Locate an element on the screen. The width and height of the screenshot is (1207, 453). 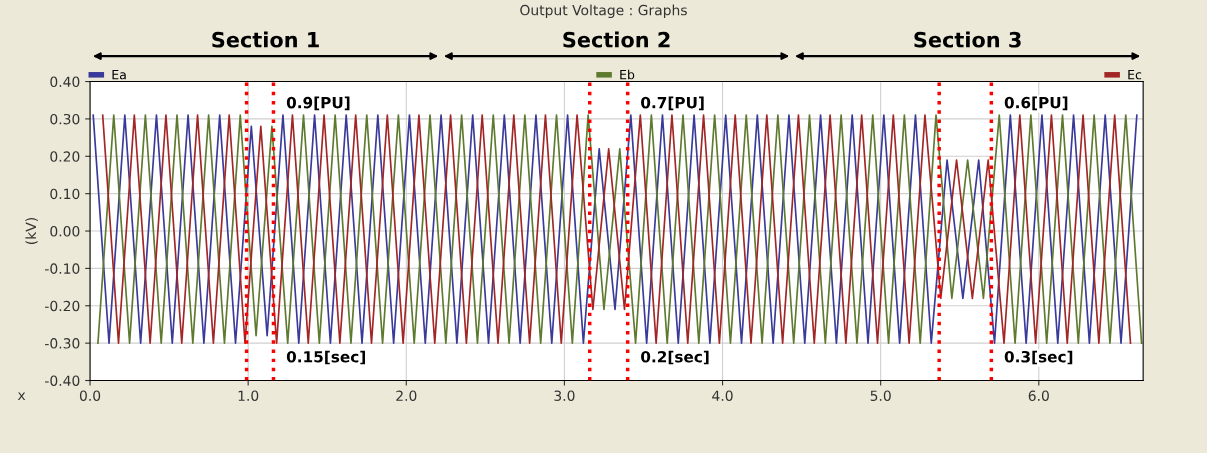
annotation: 0.15[sec] is located at coordinates (325, 357).